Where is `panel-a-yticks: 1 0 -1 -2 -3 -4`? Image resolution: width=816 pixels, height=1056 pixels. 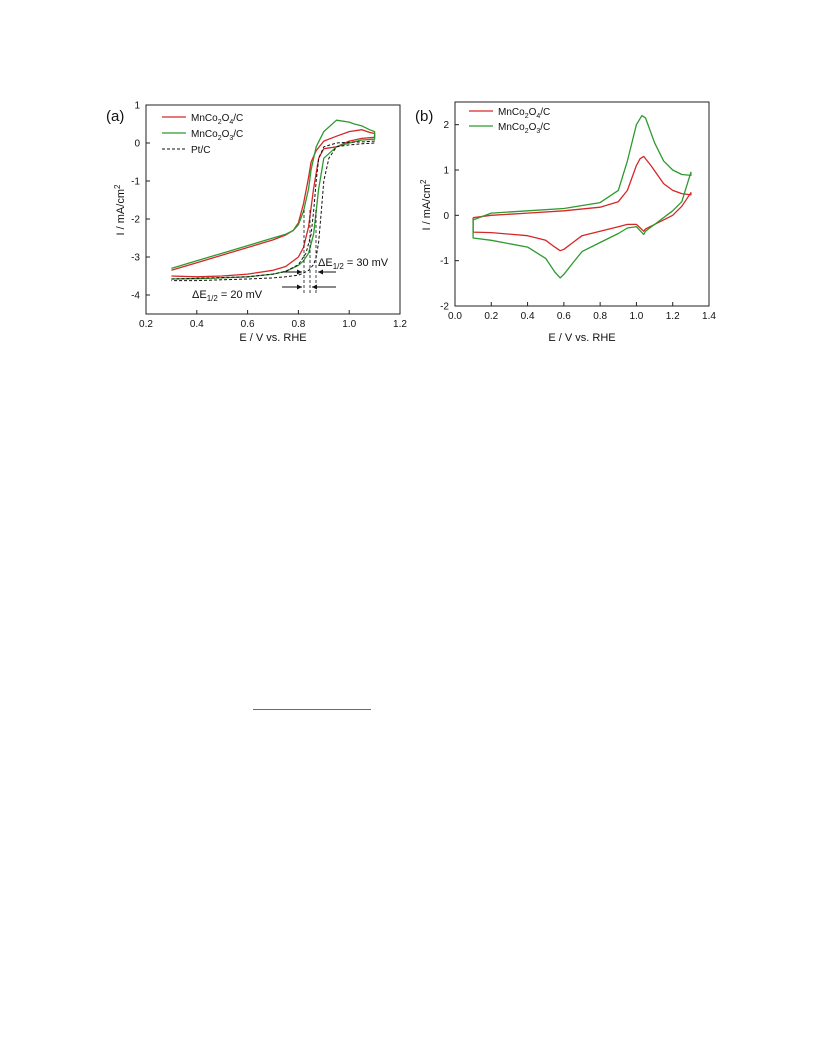
panel-a-yticks: 1 0 -1 -2 -3 -4 is located at coordinates (140, 201).